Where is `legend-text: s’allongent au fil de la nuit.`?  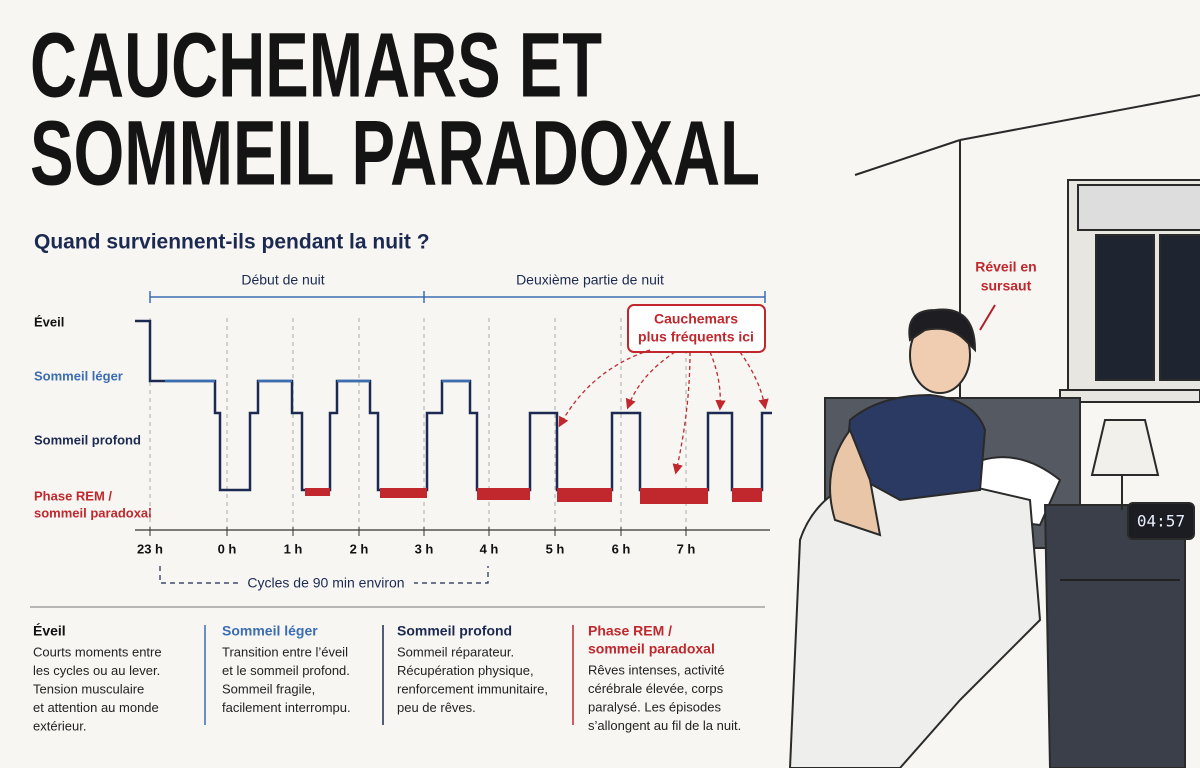
legend-text: s’allongent au fil de la nuit. is located at coordinates (664, 725).